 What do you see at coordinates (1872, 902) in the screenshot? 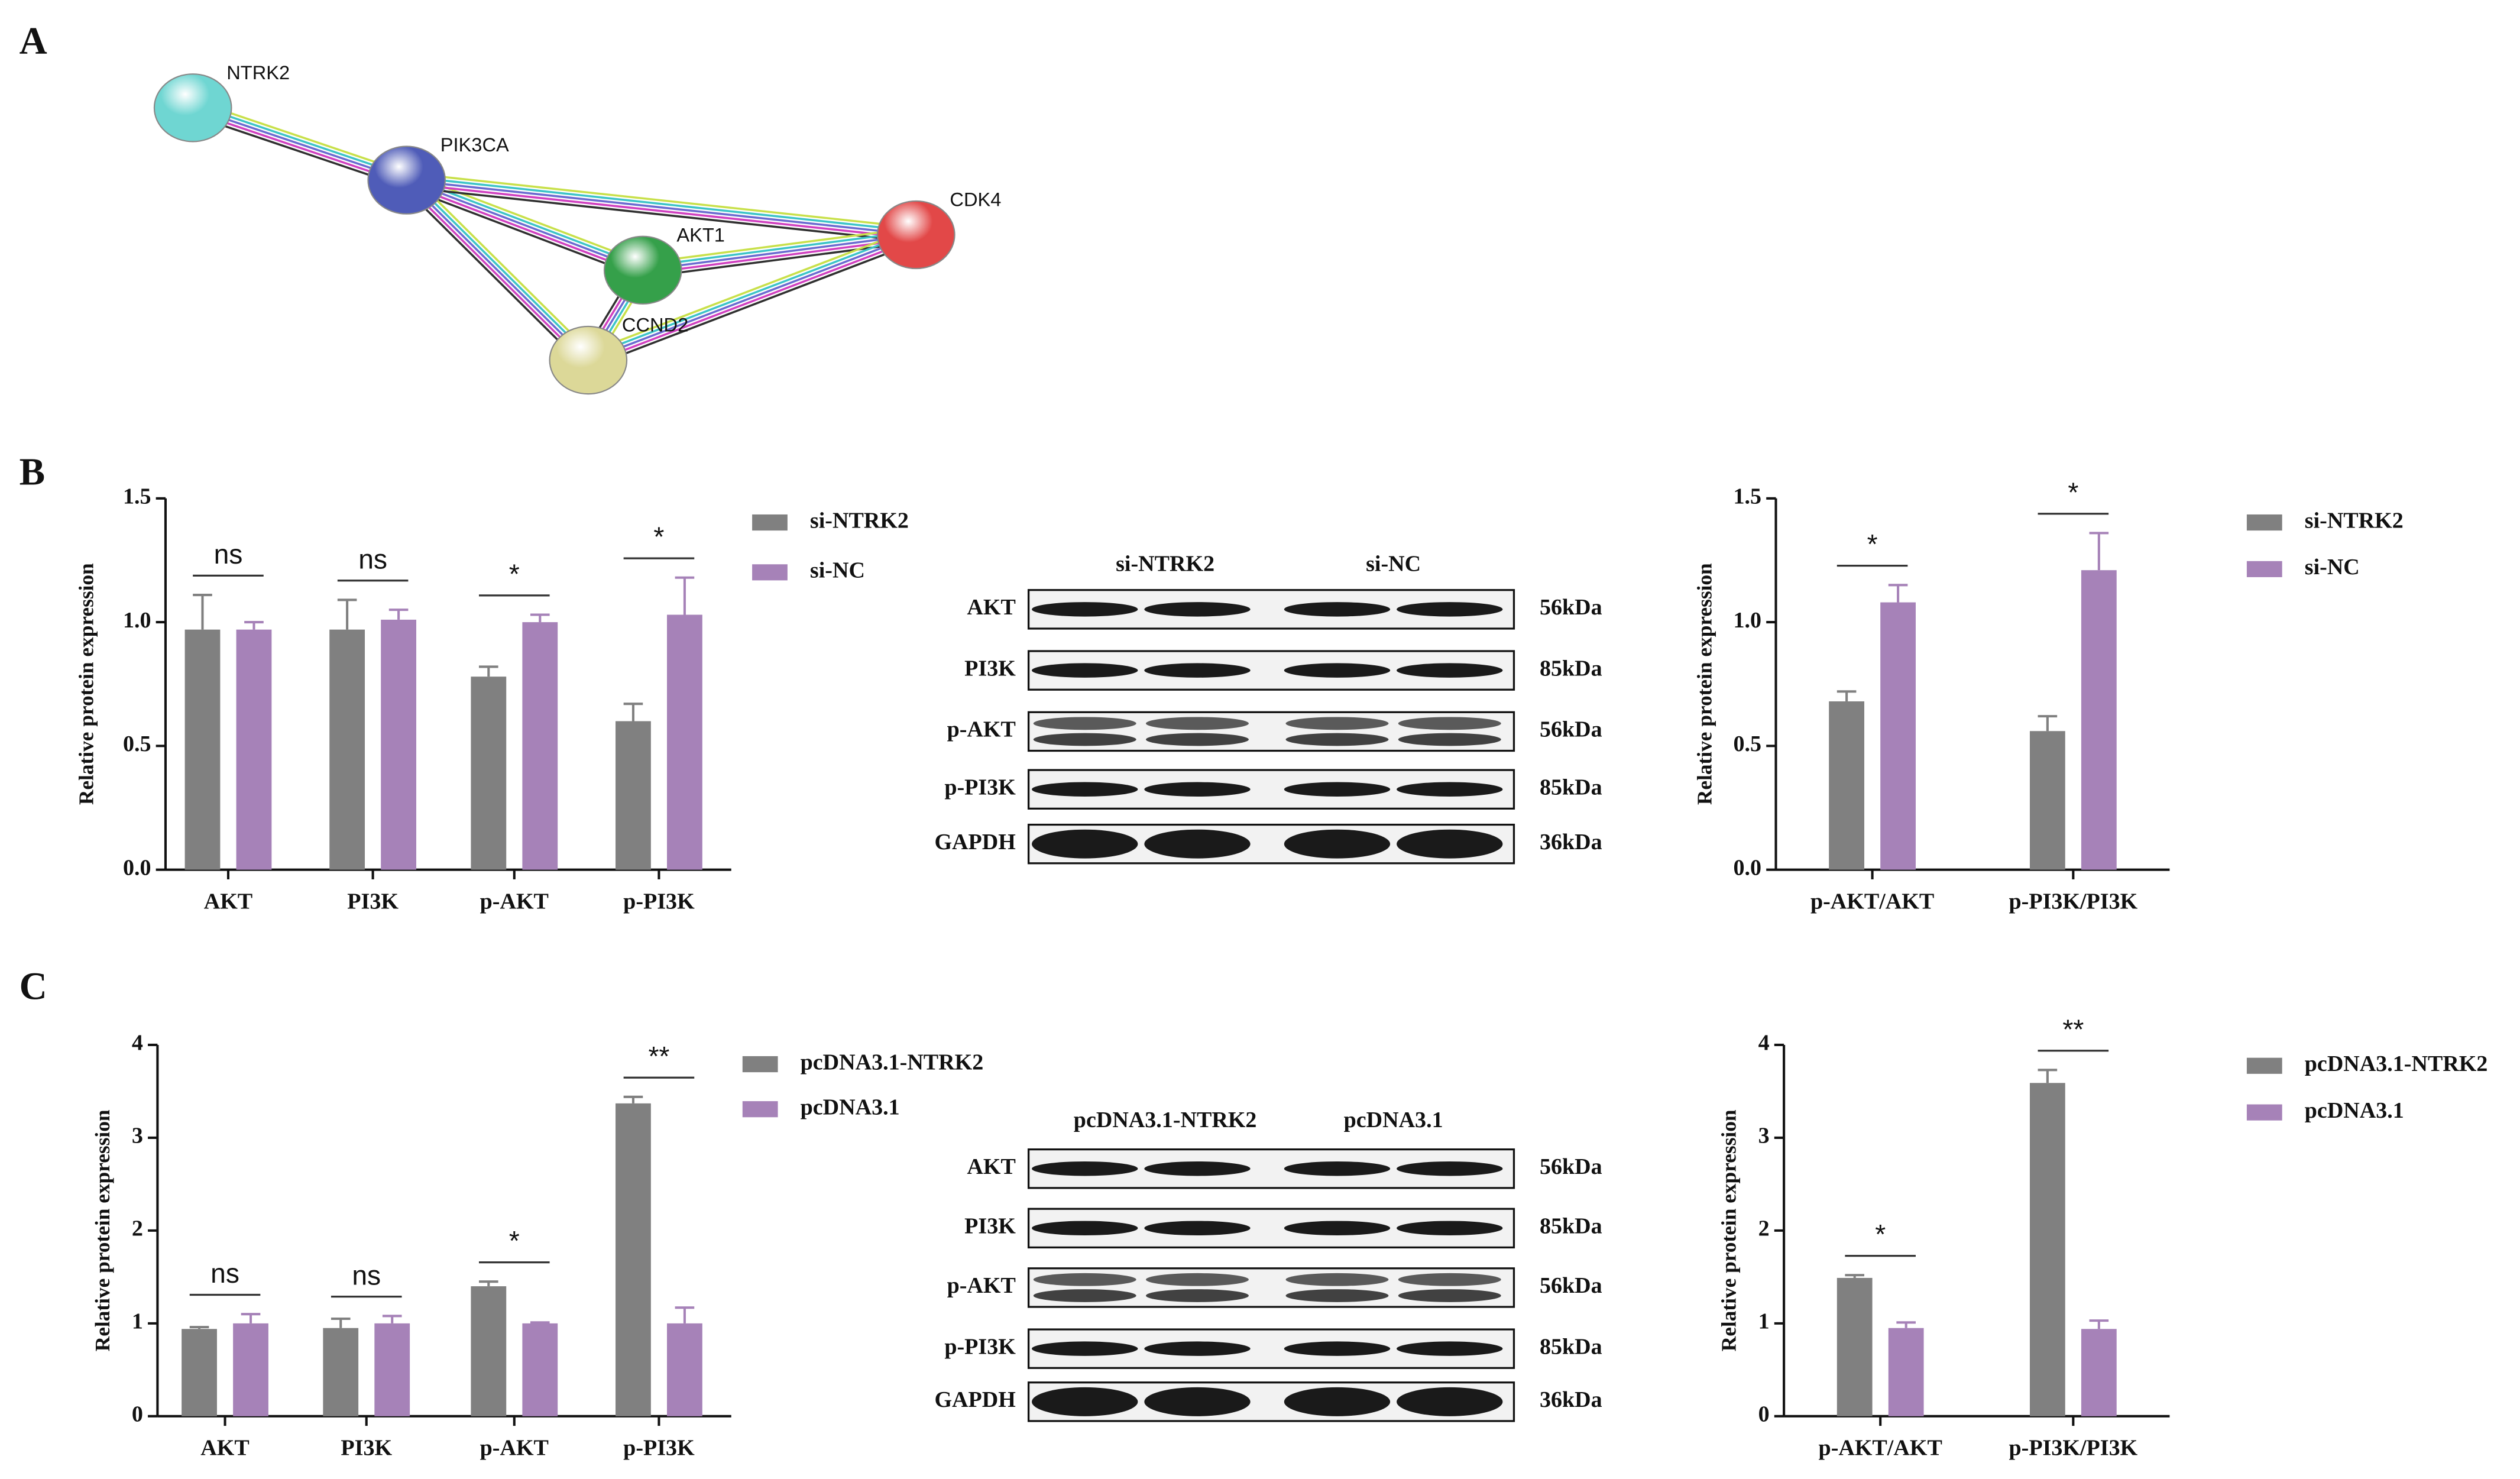
I see `x-tick-label: p-AKT/AKT` at bounding box center [1872, 902].